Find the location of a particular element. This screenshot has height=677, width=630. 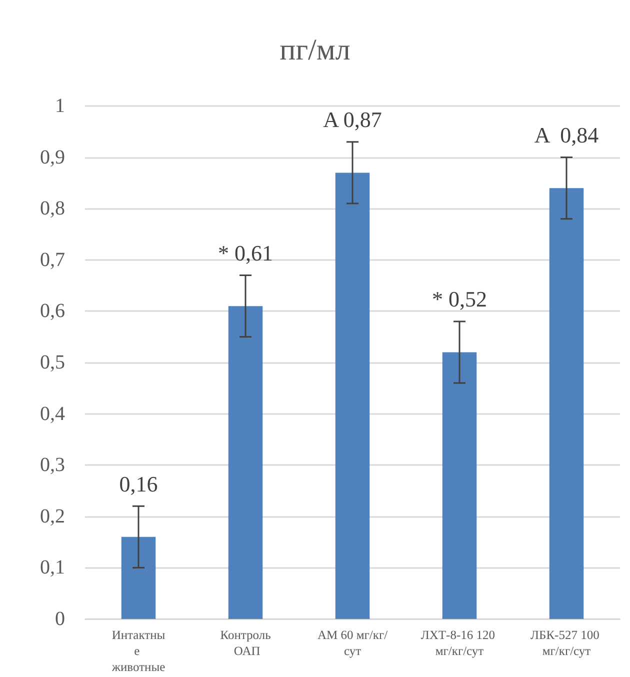

y-tick-label: 0,2 is located at coordinates (52, 516).